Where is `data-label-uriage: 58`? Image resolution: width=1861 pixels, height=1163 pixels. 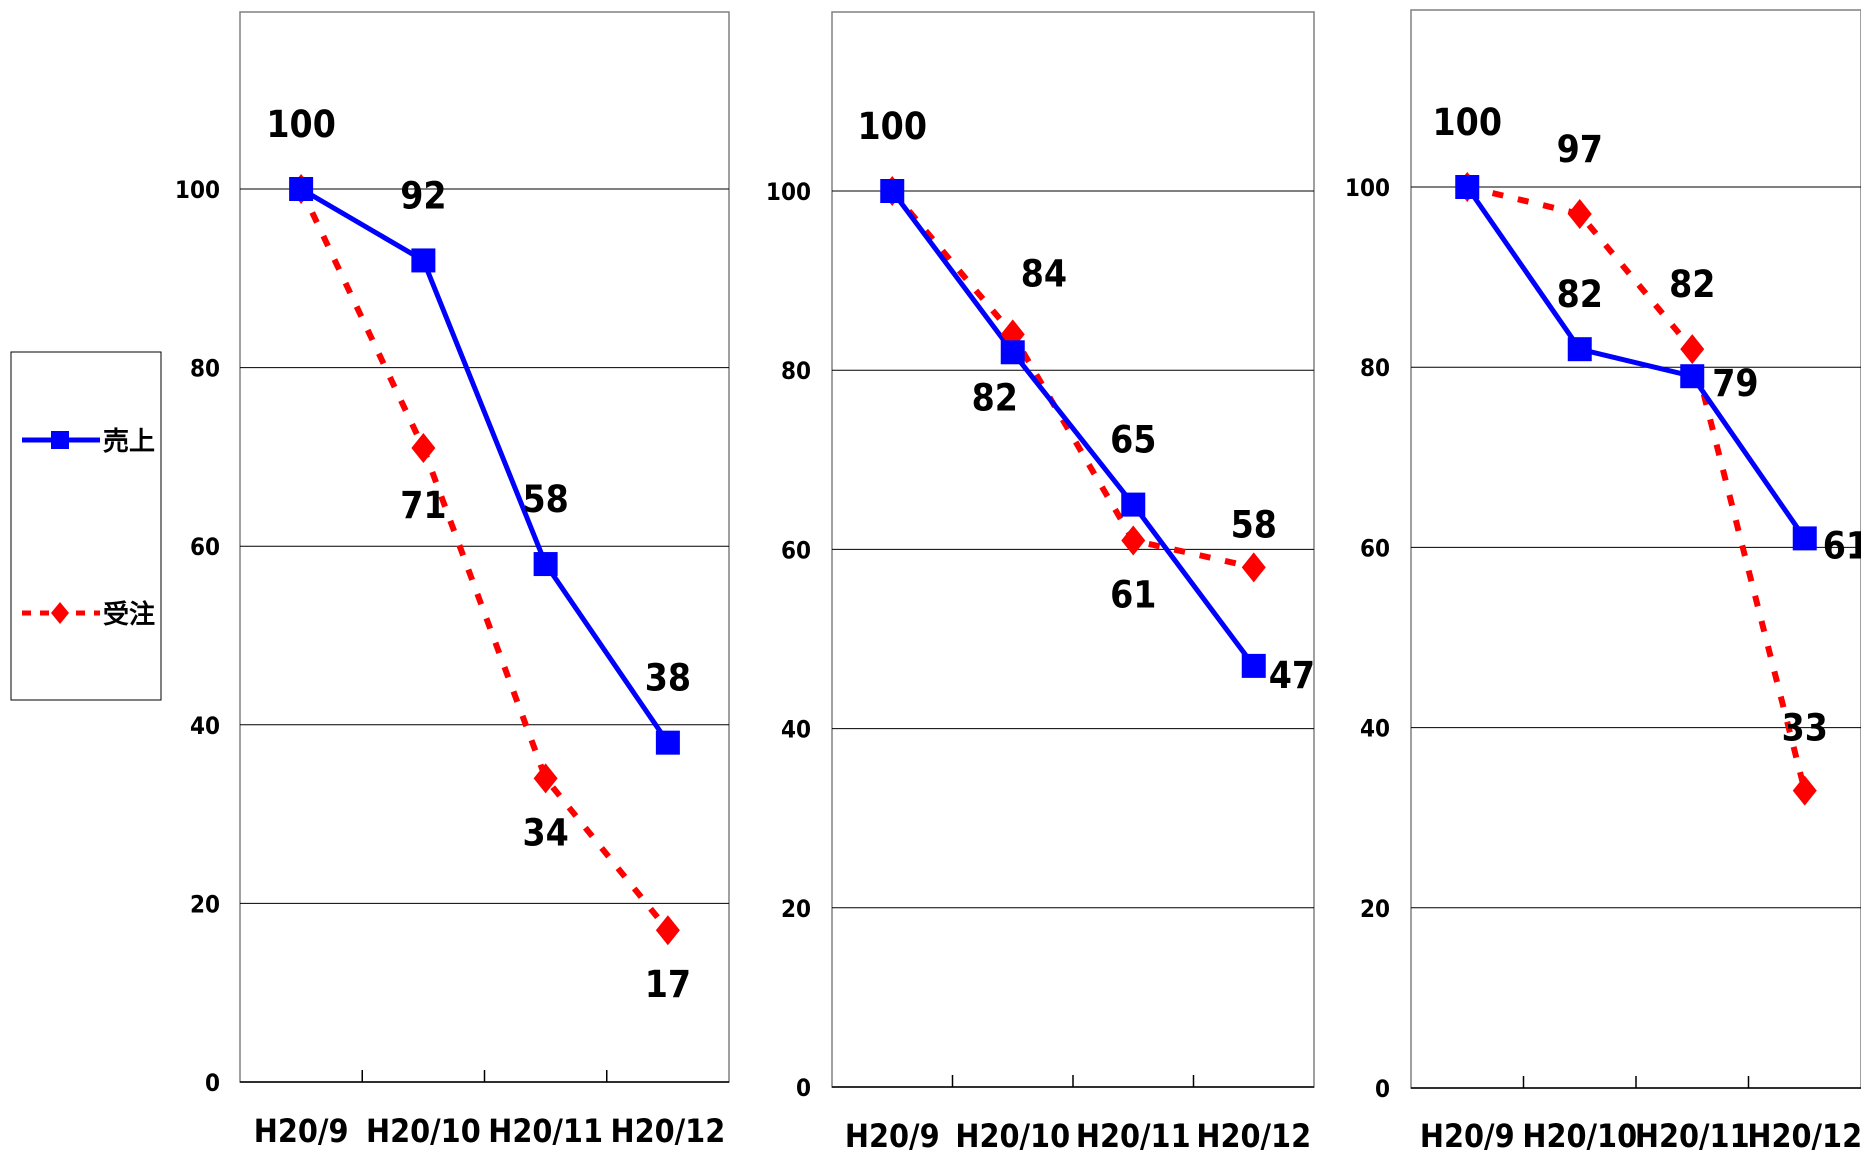 data-label-uriage: 58 is located at coordinates (545, 499).